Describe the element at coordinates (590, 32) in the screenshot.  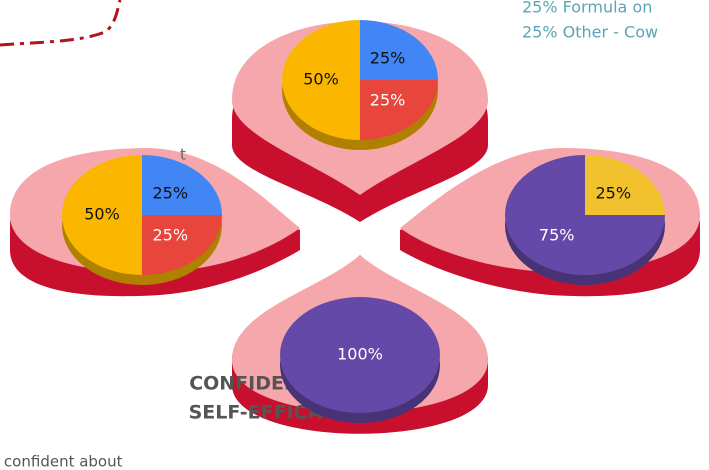
I see `legend-text: 25% Other - Cow` at that location.